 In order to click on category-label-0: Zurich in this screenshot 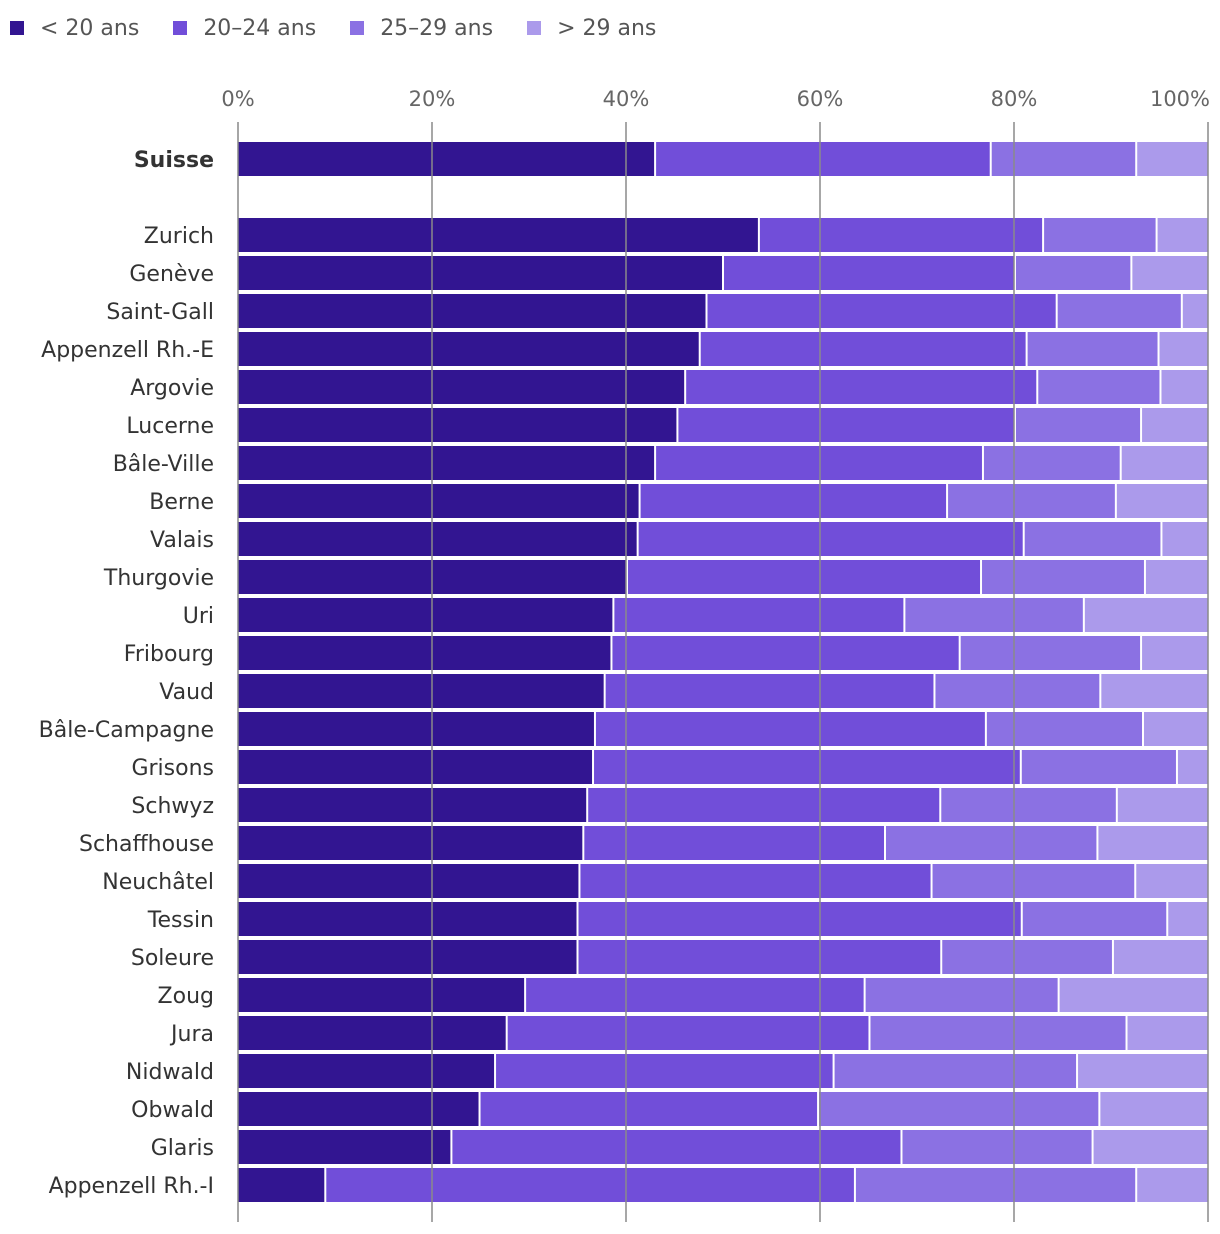, I will do `click(179, 236)`.